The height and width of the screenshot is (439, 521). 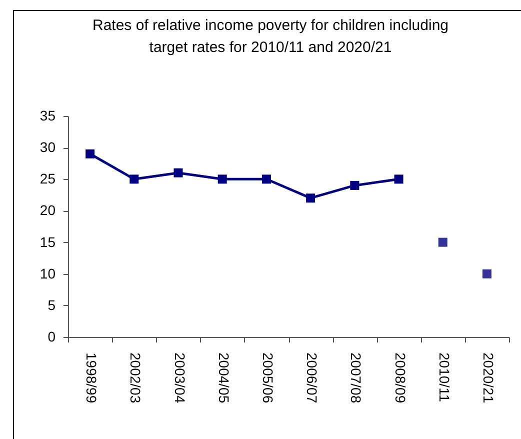 What do you see at coordinates (356, 378) in the screenshot?
I see `x-tick-label: 2007/08` at bounding box center [356, 378].